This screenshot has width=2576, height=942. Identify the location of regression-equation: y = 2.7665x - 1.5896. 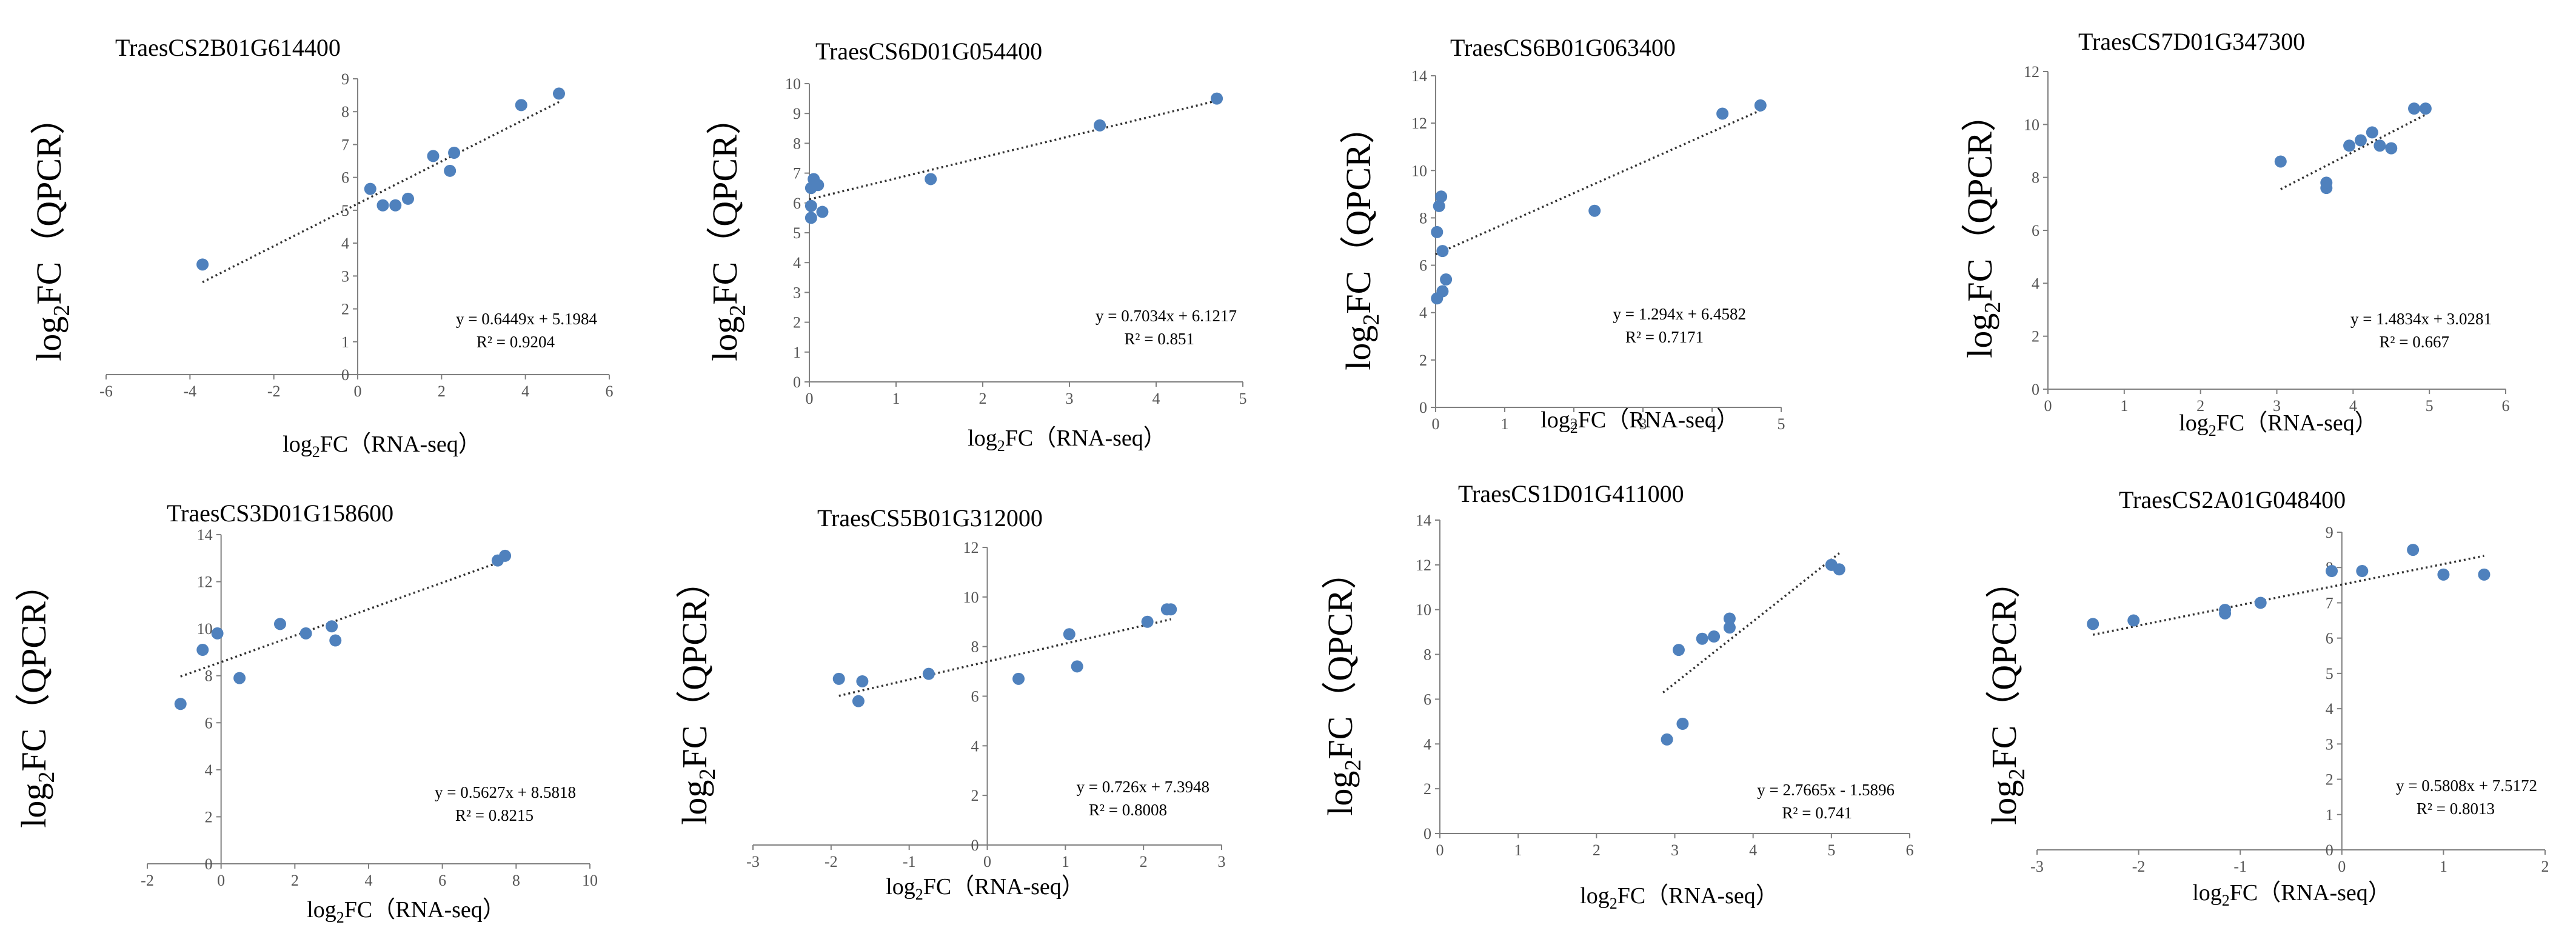
(1826, 790).